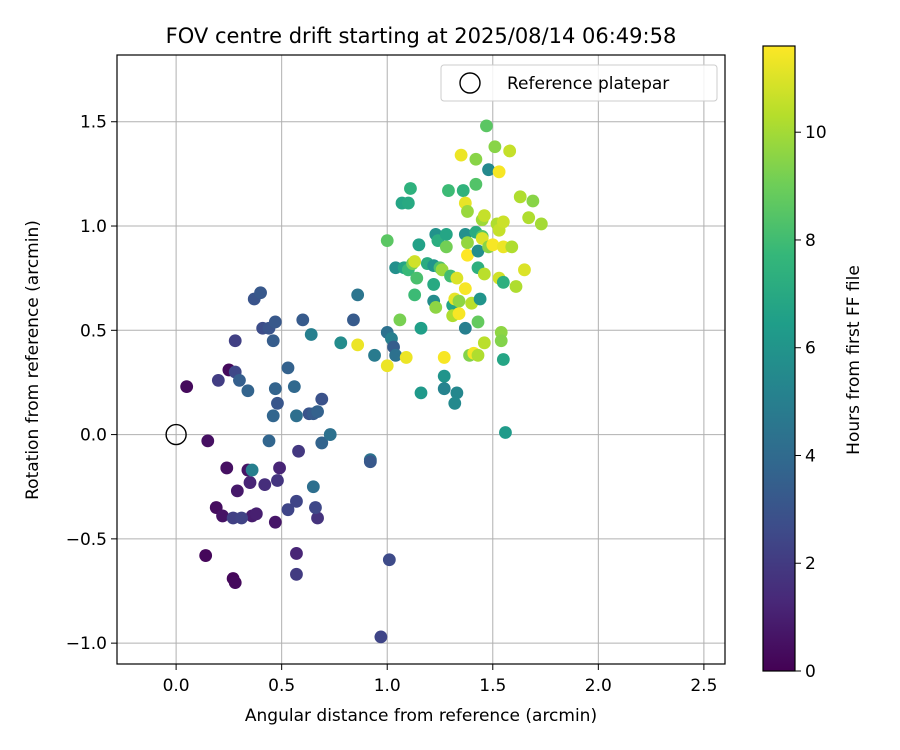  Describe the element at coordinates (588, 84) in the screenshot. I see `legend-label: Reference platepar` at that location.